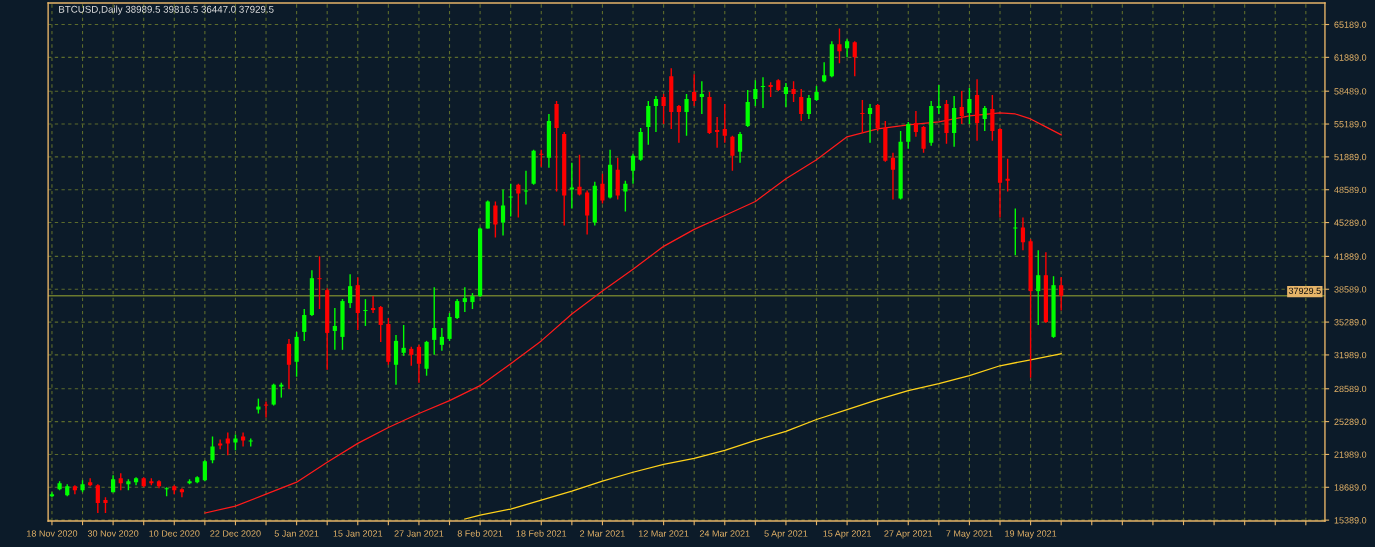  I want to click on line-series, so click(763, 436).